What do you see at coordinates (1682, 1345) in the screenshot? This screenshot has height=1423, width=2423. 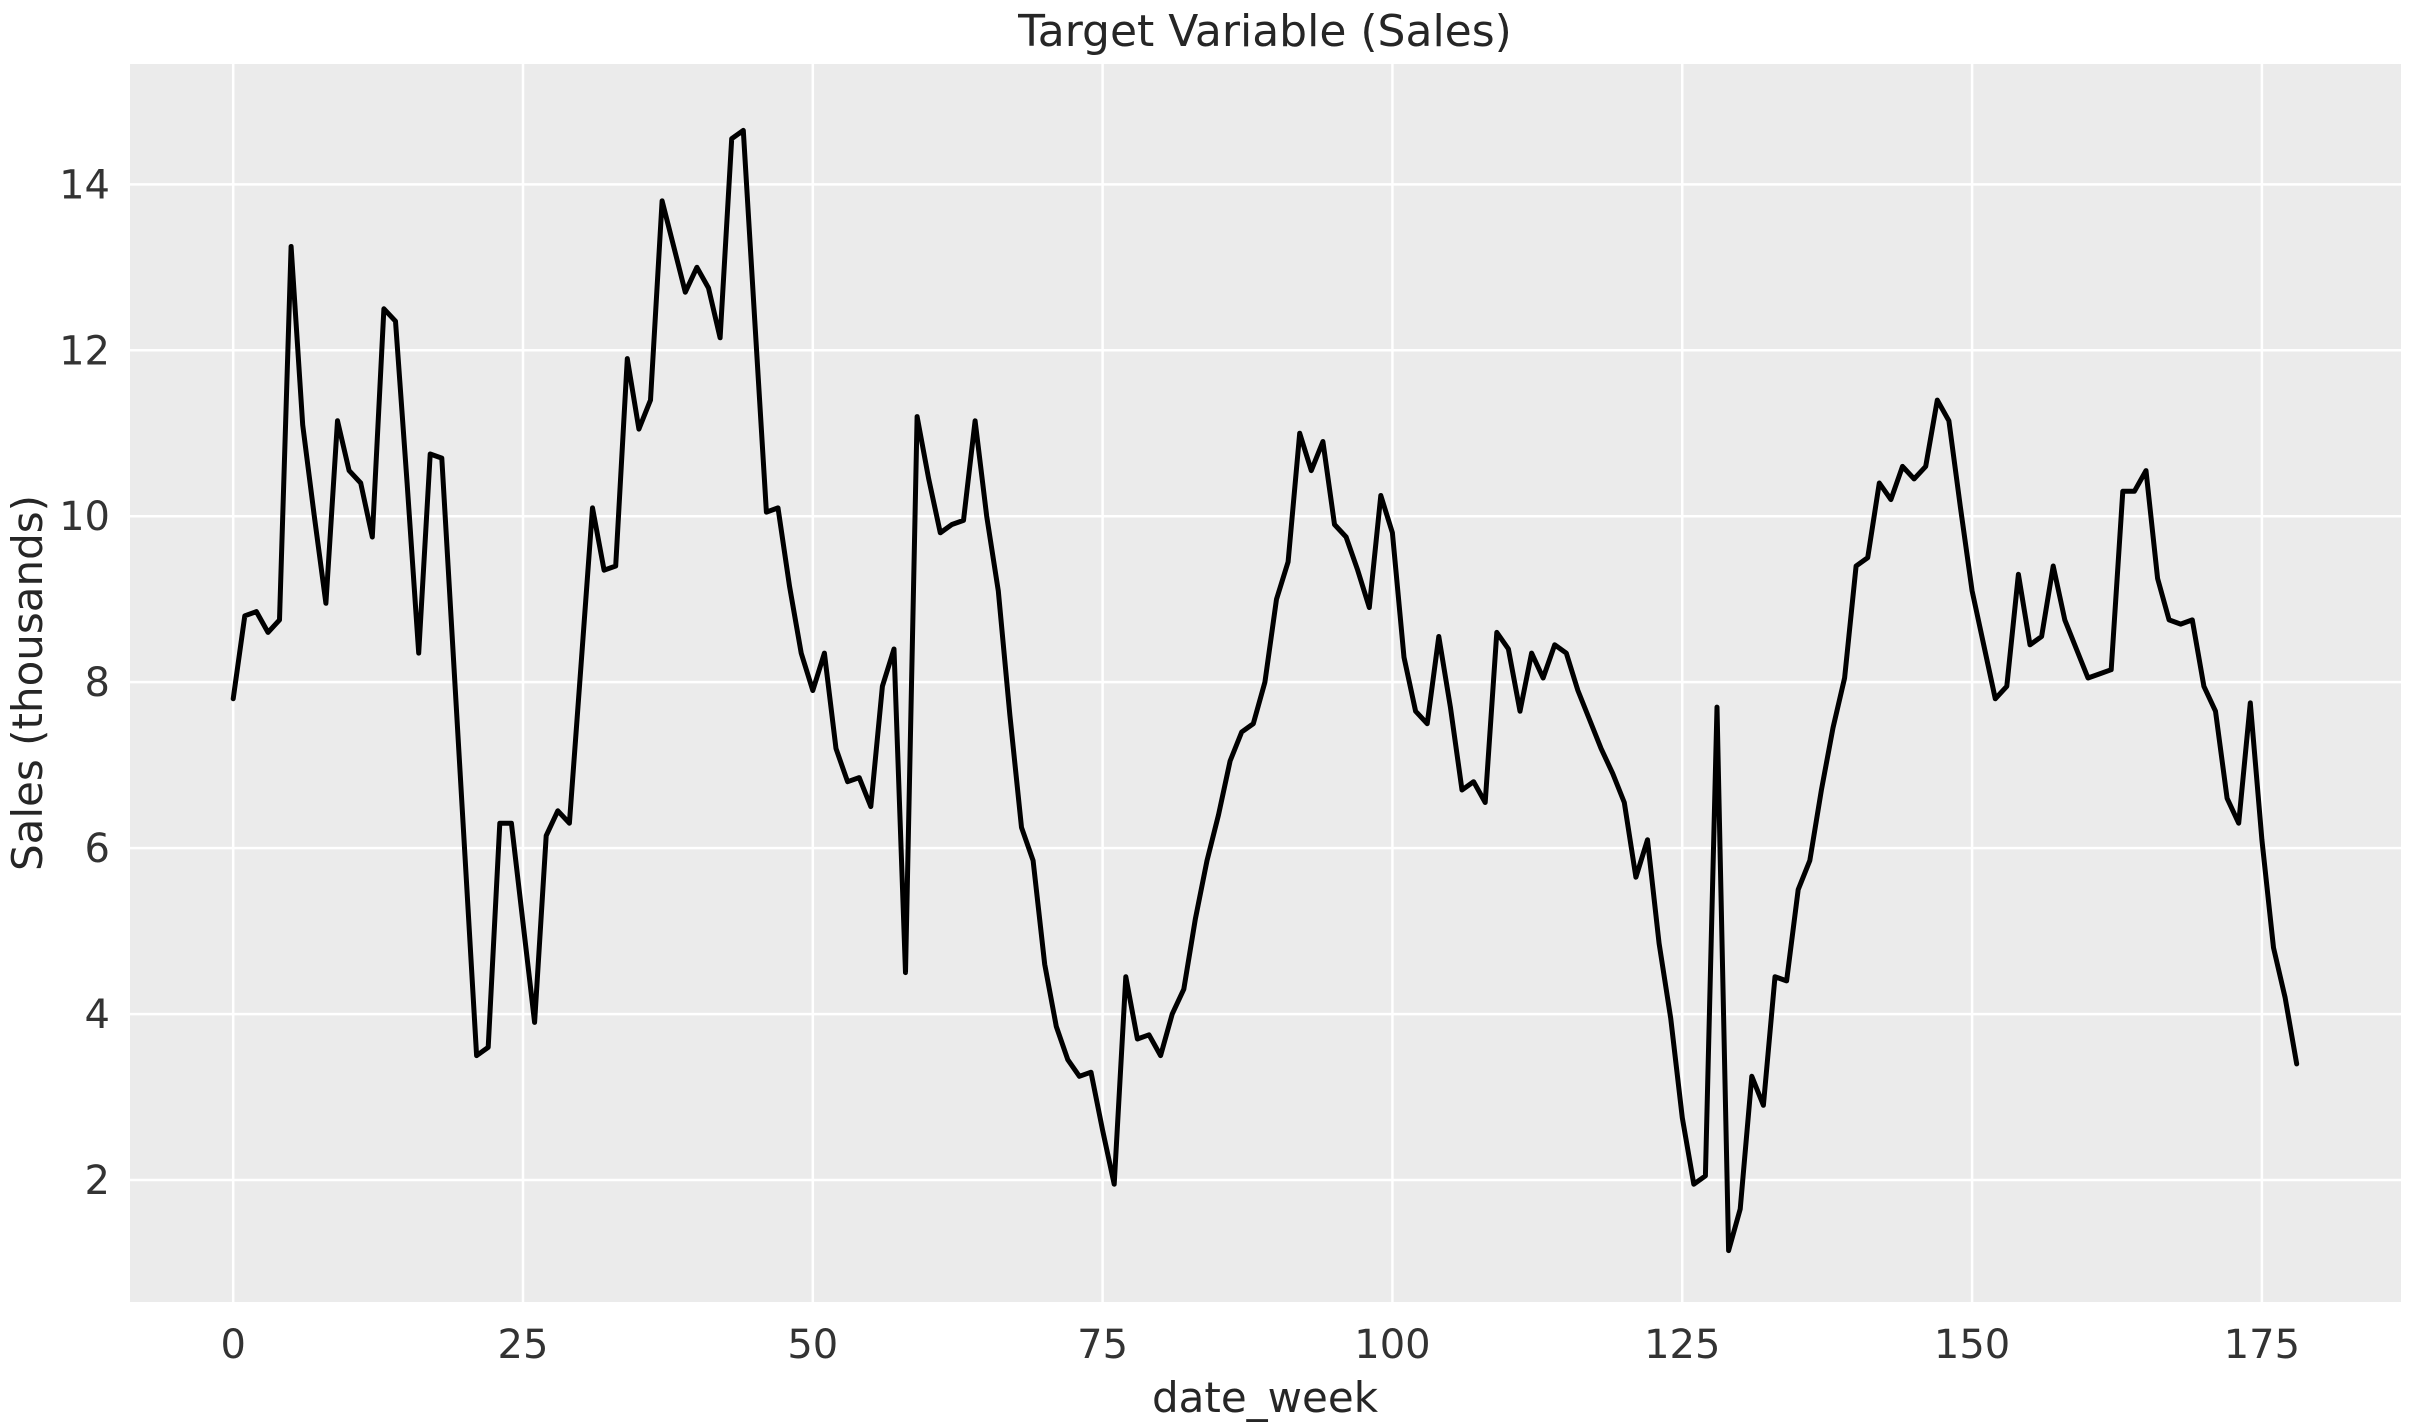 I see `x-tick-label: 125` at bounding box center [1682, 1345].